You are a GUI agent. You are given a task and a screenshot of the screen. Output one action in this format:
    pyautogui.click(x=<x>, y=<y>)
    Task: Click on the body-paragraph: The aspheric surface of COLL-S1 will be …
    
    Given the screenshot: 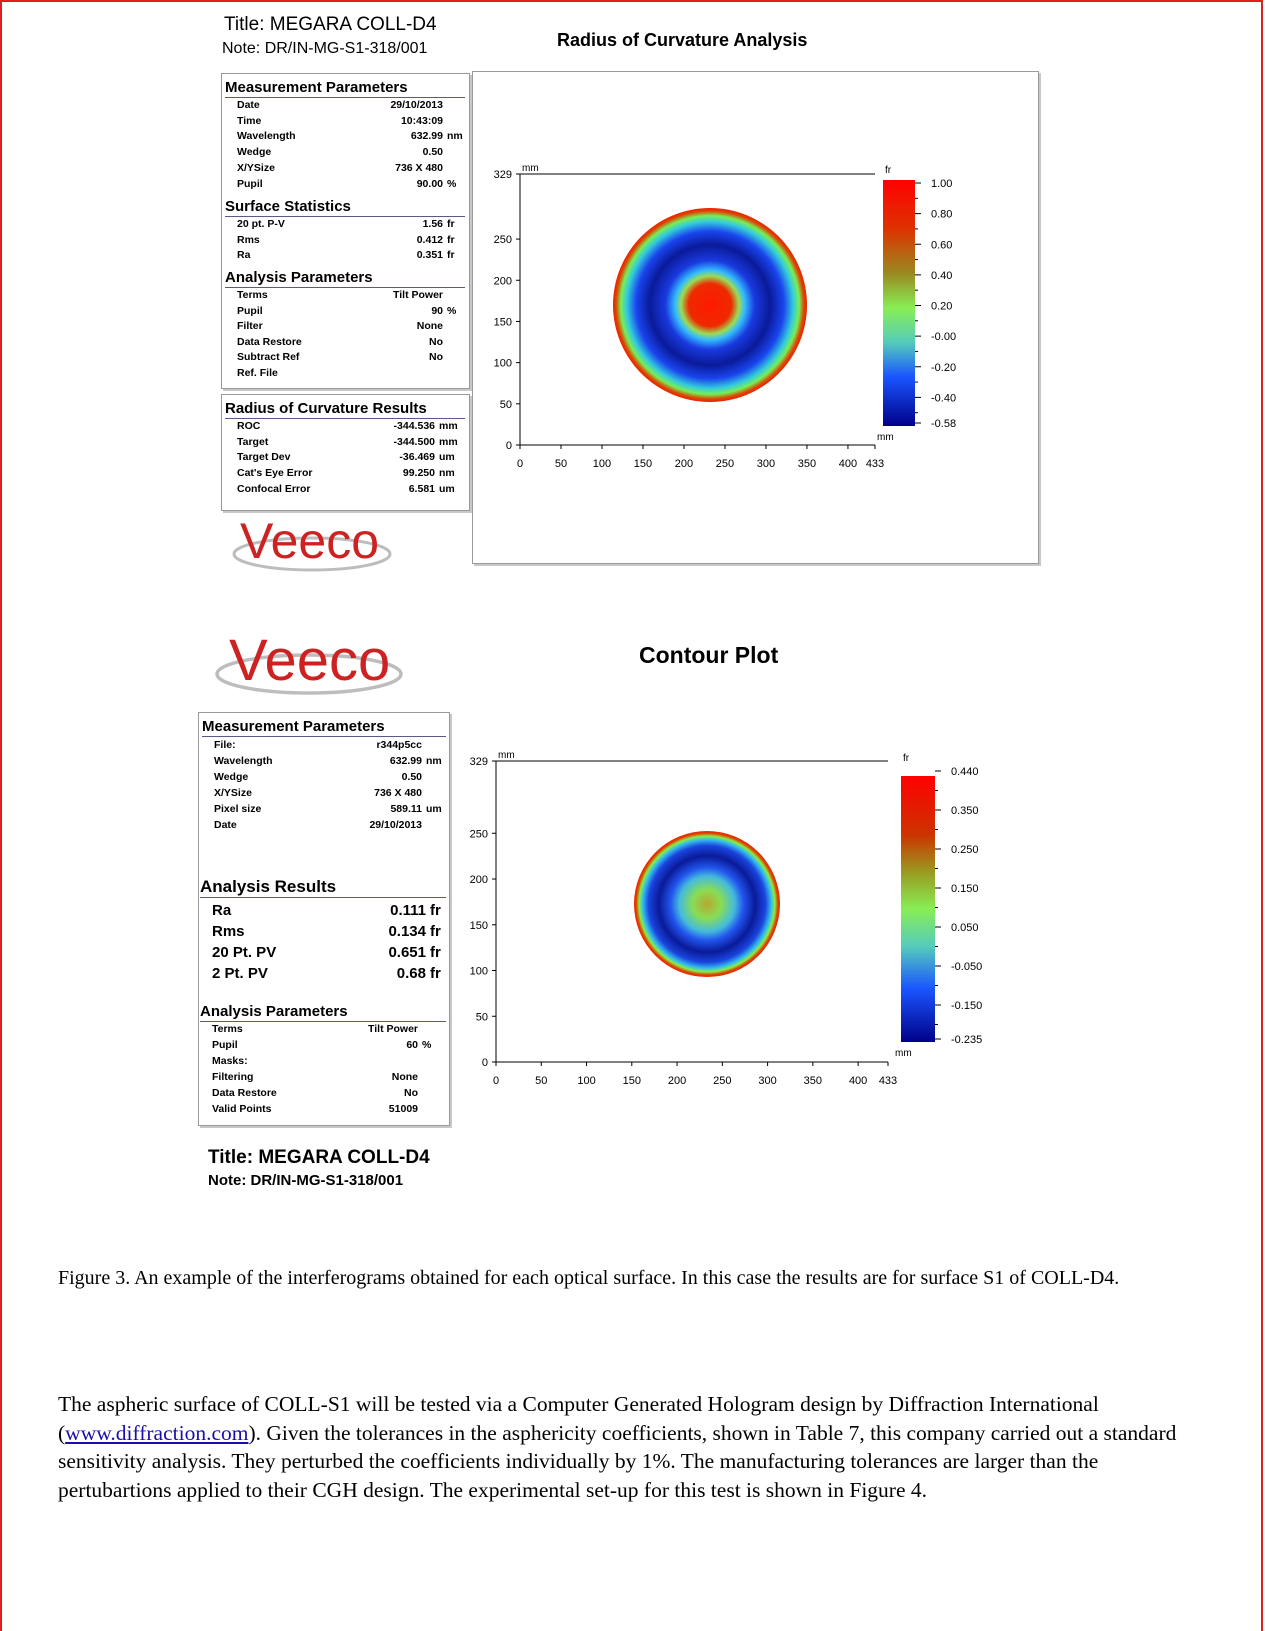 What is the action you would take?
    pyautogui.click(x=628, y=1447)
    